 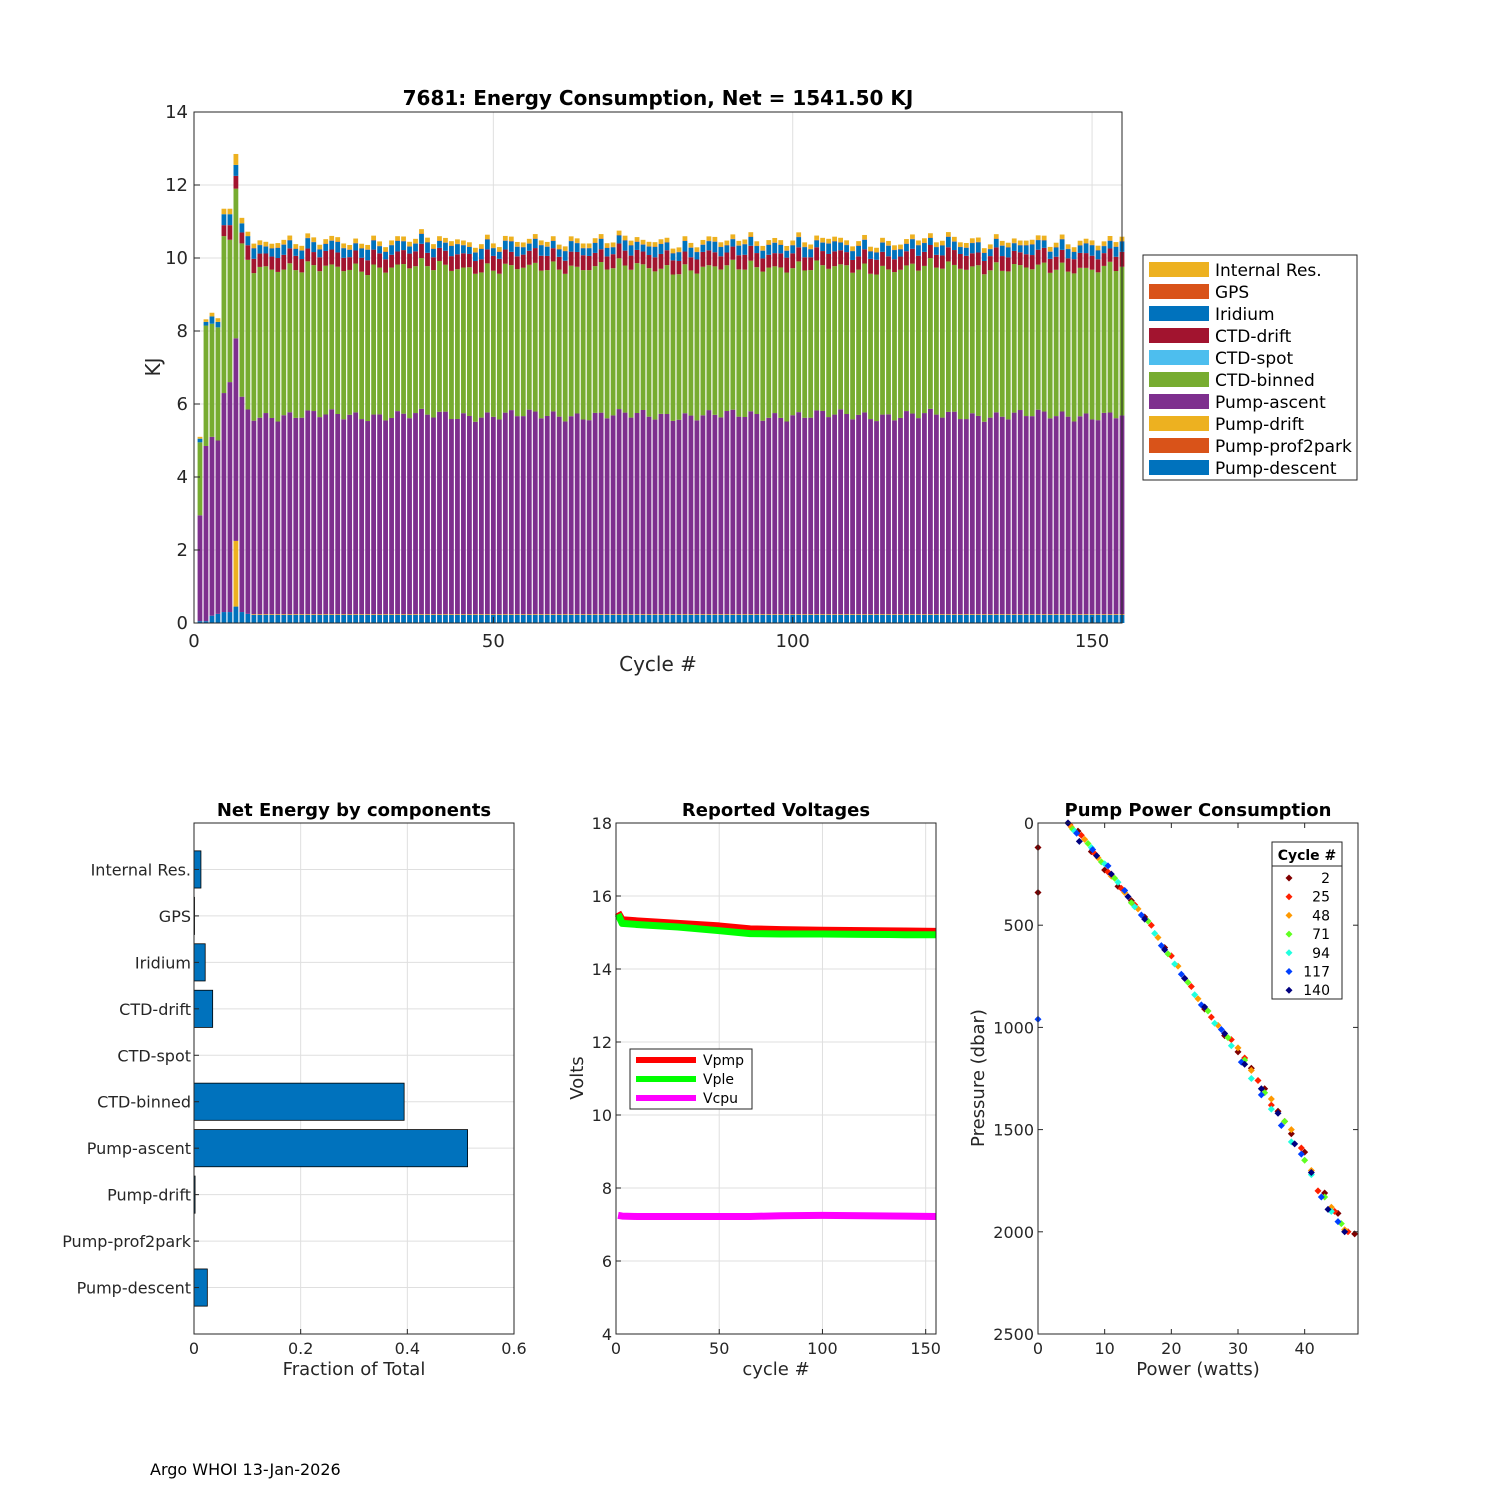 I want to click on pump-x-tick-label: 40, so click(x=1304, y=1348).